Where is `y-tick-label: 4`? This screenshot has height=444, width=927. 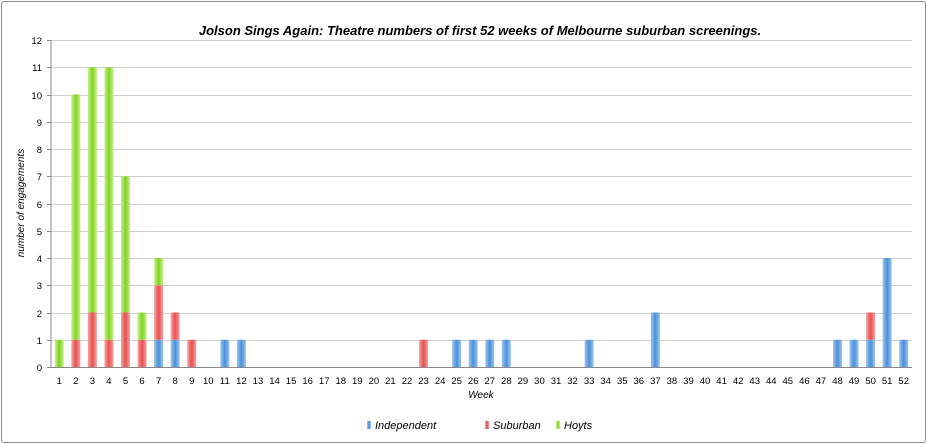 y-tick-label: 4 is located at coordinates (39, 259).